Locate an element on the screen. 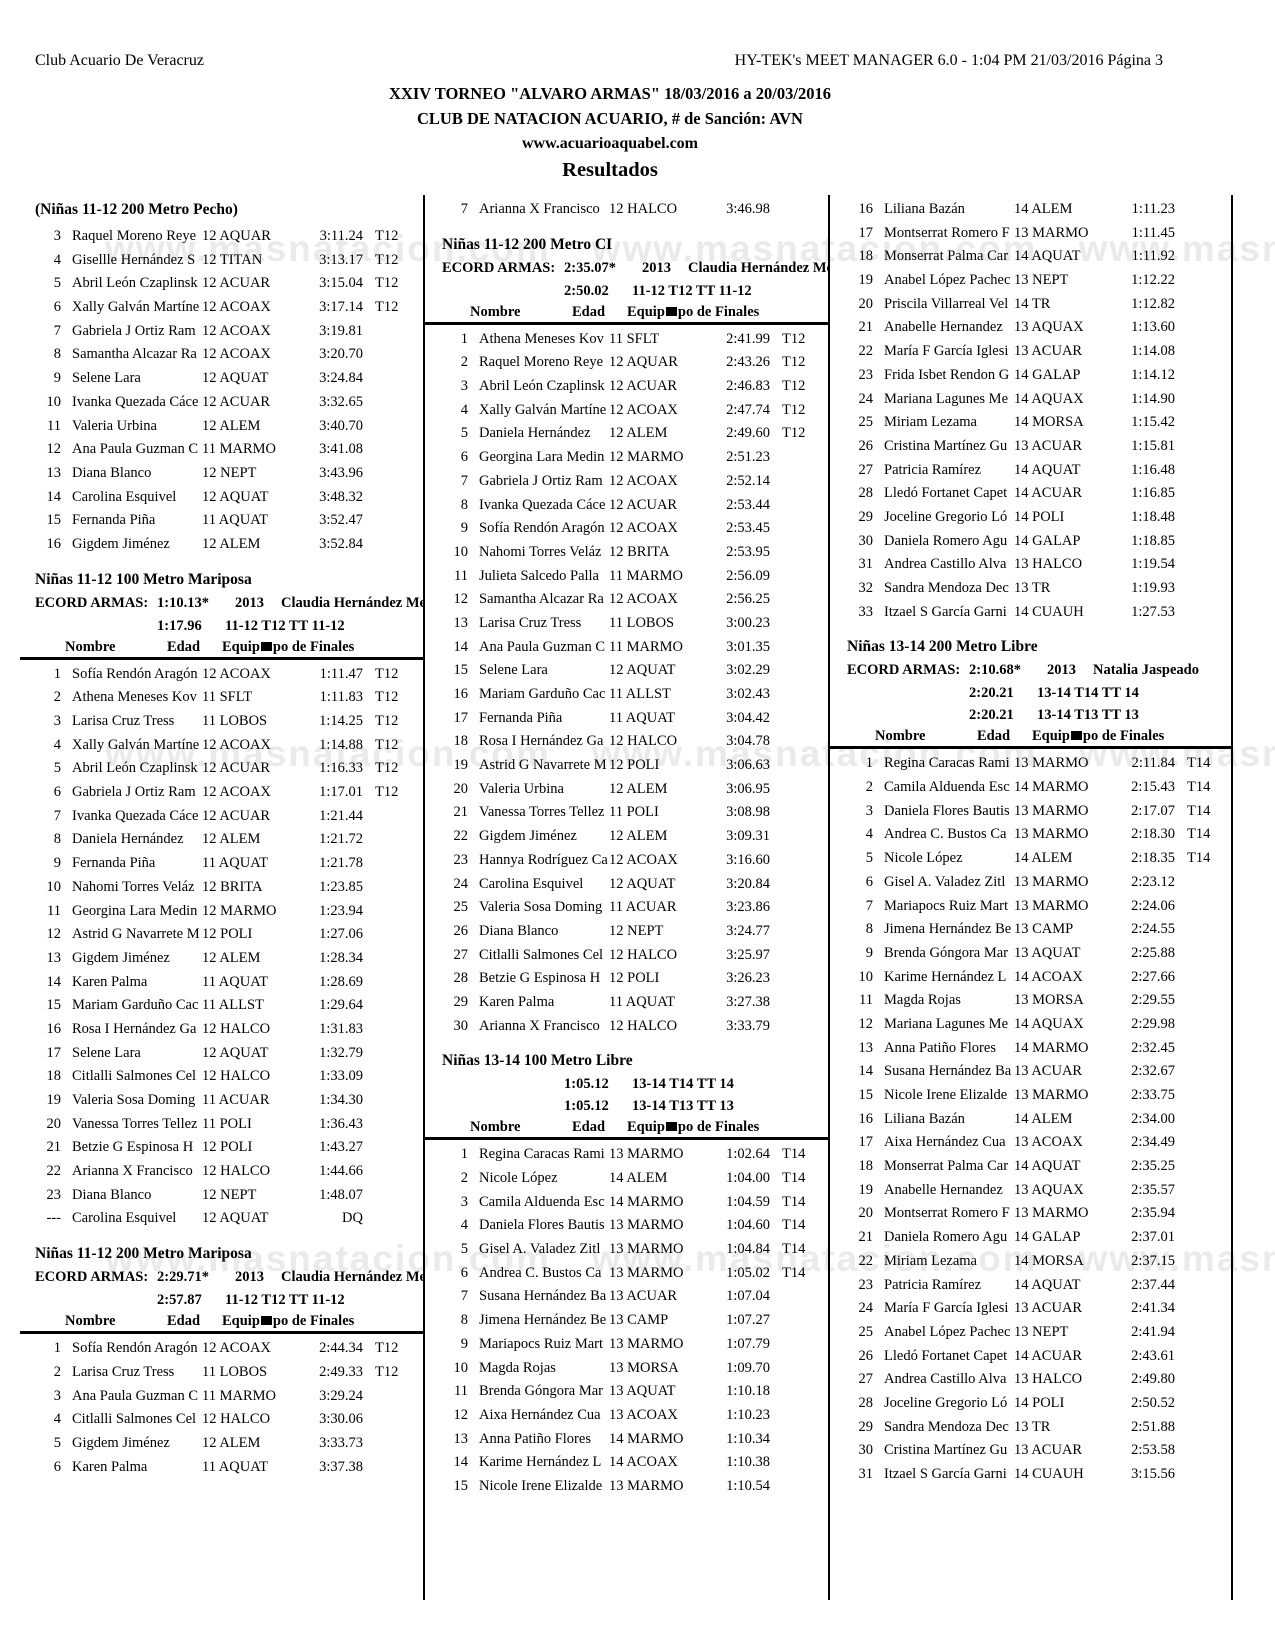 Image resolution: width=1275 pixels, height=1650 pixels. result-row: 10 Nahomi Torres Veláz 12 BRITA 1:23.85 is located at coordinates (229, 888).